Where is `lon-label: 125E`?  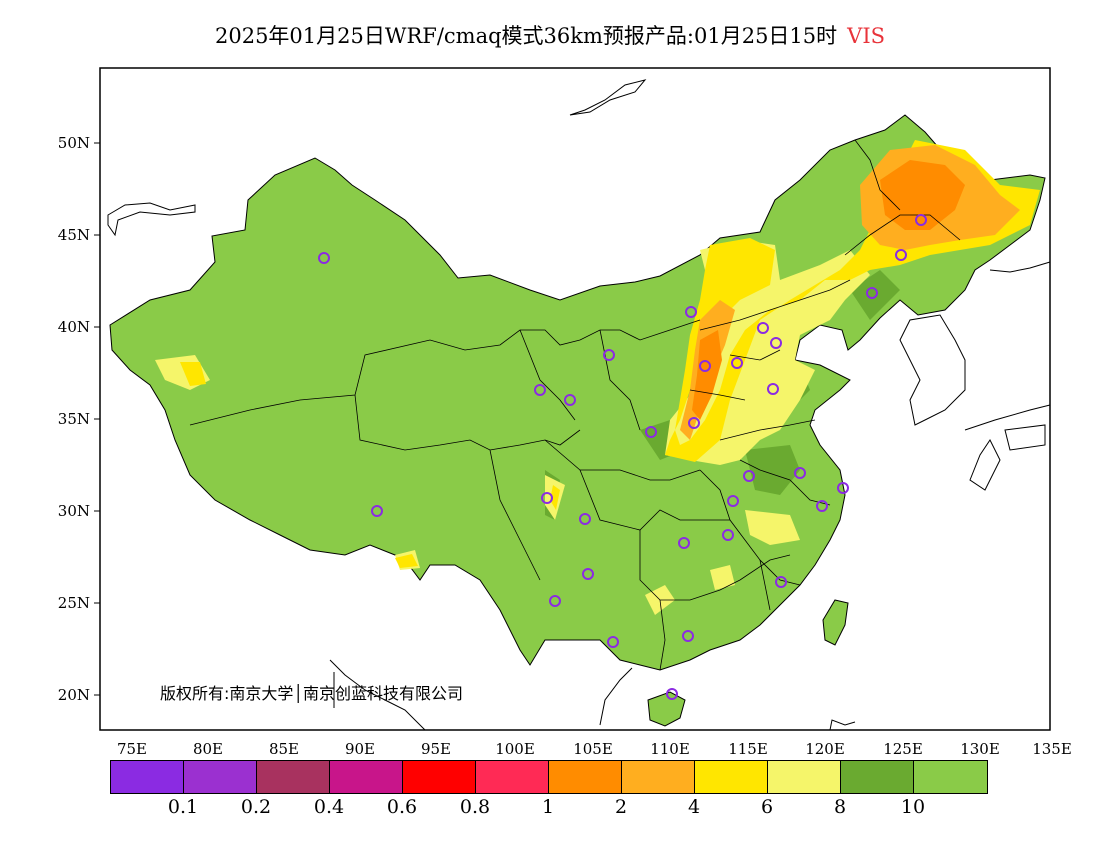
lon-label: 125E is located at coordinates (903, 749).